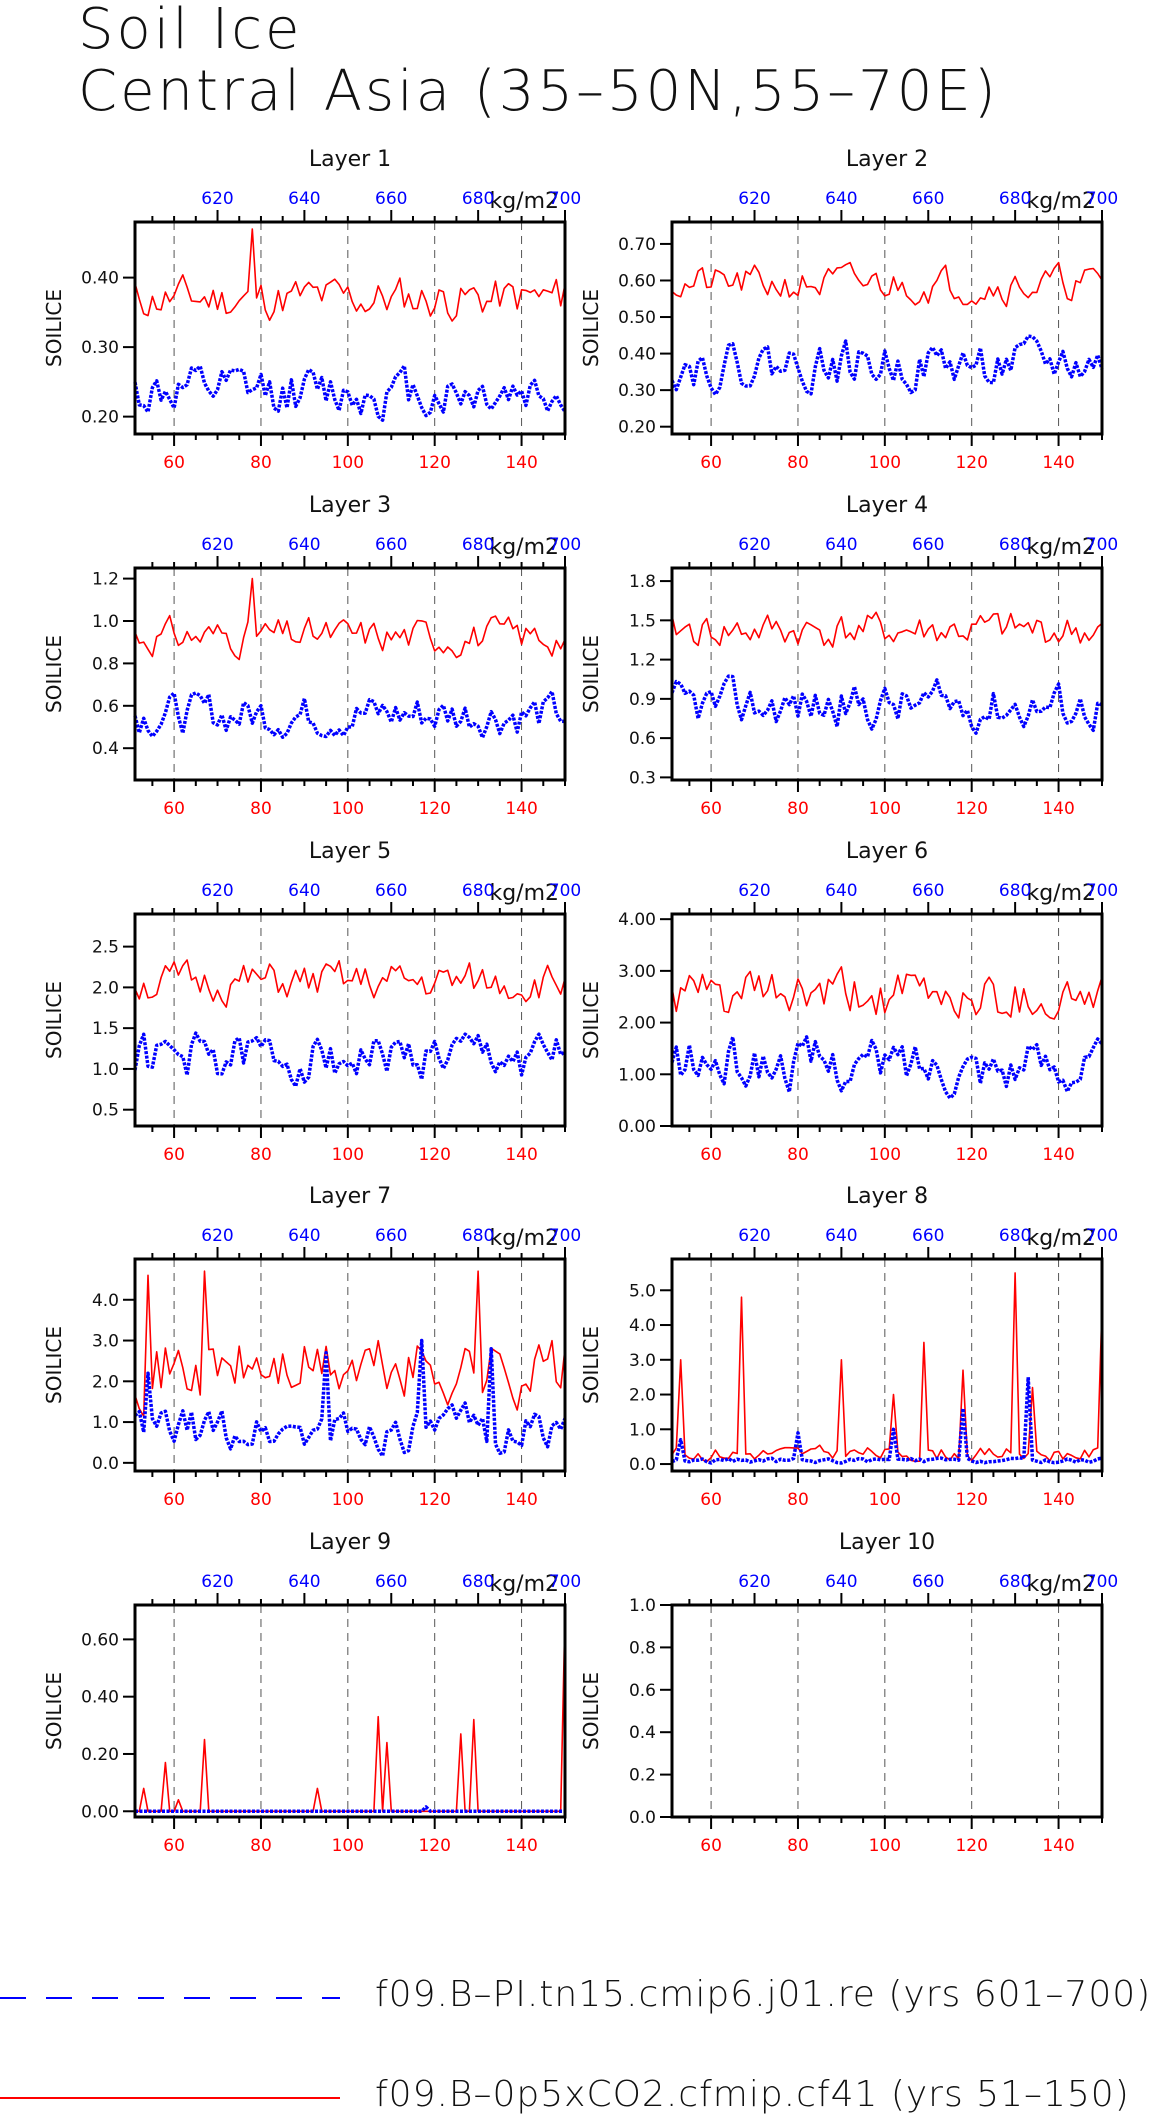 The width and height of the screenshot is (1155, 2119). Describe the element at coordinates (350, 1196) in the screenshot. I see `panel-title: Layer 7` at that location.